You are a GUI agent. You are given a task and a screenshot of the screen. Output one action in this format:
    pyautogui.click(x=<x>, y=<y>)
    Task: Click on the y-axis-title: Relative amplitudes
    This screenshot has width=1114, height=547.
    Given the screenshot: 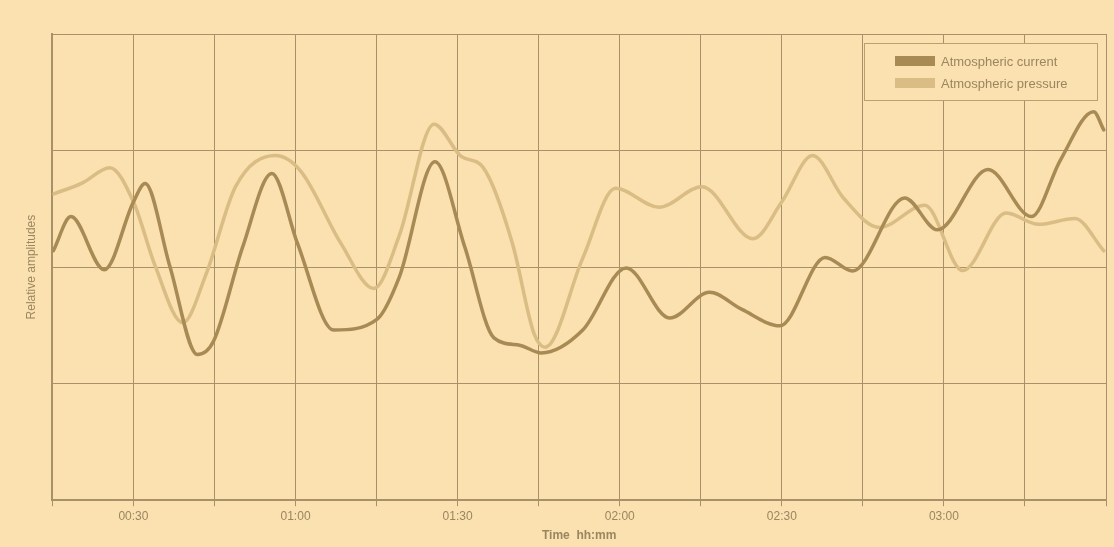 What is the action you would take?
    pyautogui.click(x=30, y=267)
    